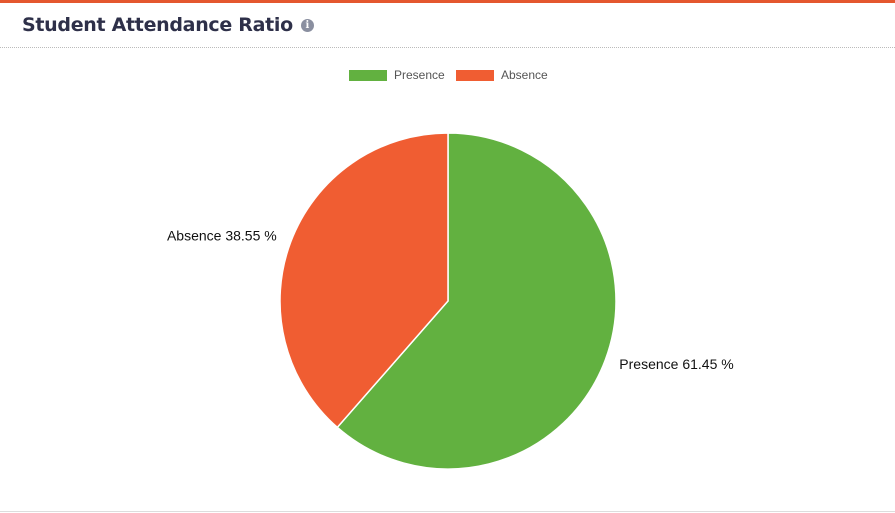 This screenshot has width=895, height=513. What do you see at coordinates (364, 280) in the screenshot?
I see `pie-slice` at bounding box center [364, 280].